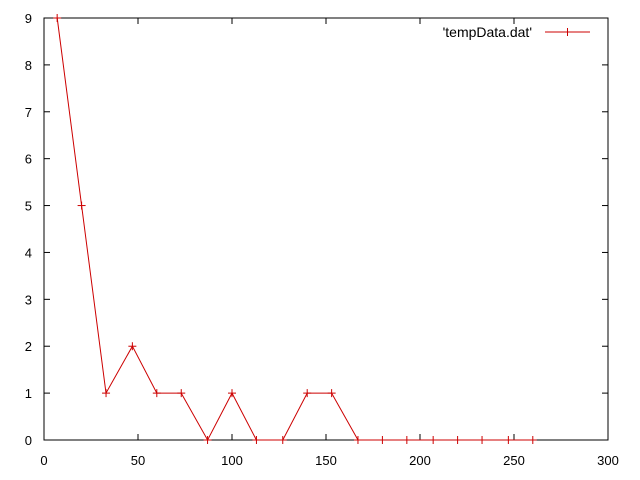 Image resolution: width=640 pixels, height=480 pixels. Describe the element at coordinates (138, 460) in the screenshot. I see `x-tick-label: 50` at that location.